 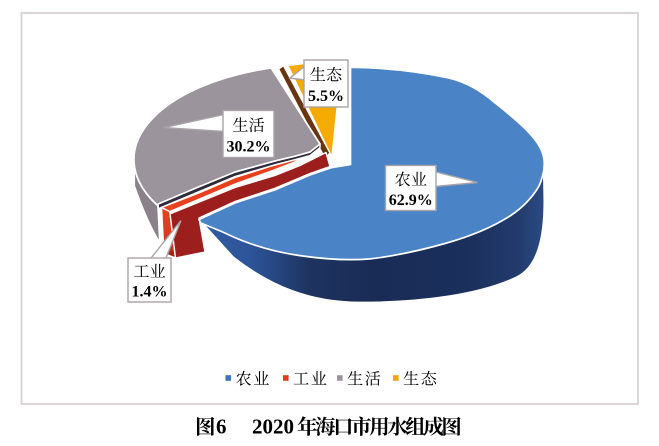 What do you see at coordinates (249, 147) in the screenshot?
I see `svg-text: 30.2%` at bounding box center [249, 147].